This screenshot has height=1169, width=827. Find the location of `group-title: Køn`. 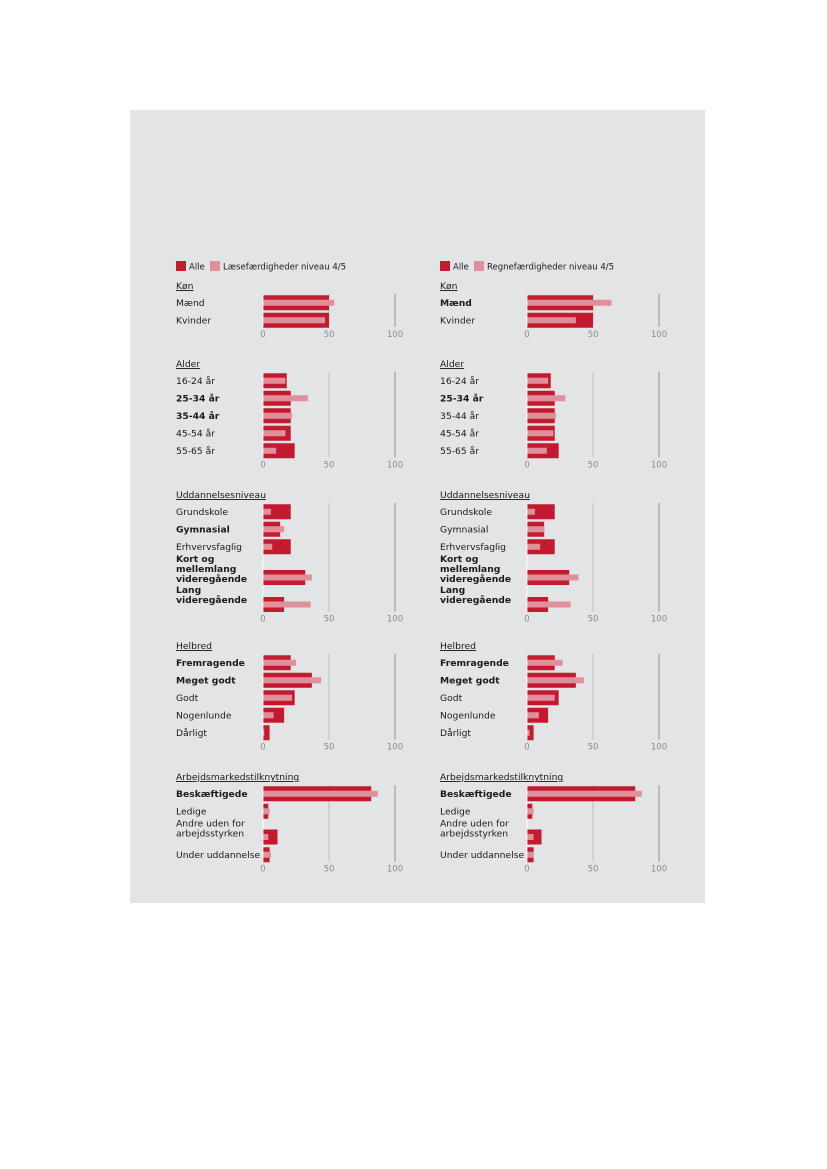

group-title: Køn is located at coordinates (185, 286).